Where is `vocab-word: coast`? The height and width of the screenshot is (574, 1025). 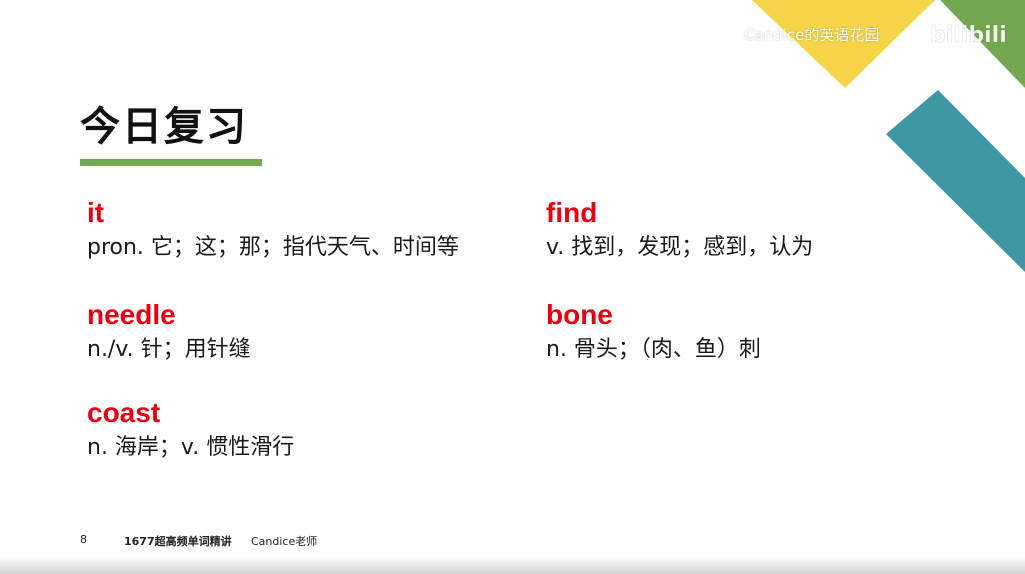
vocab-word: coast is located at coordinates (124, 412).